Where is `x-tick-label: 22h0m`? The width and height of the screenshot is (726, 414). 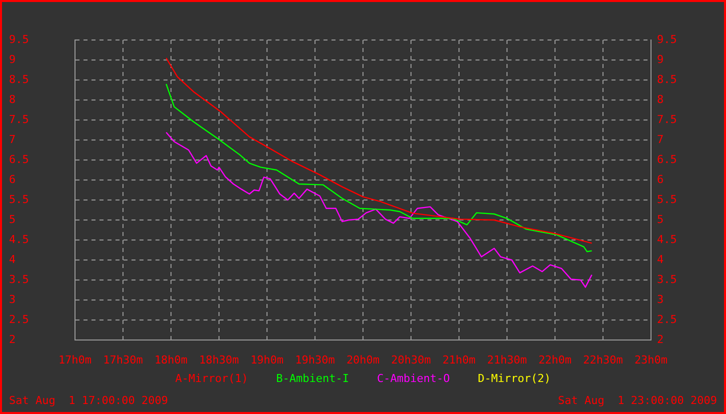
x-tick-label: 22h0m is located at coordinates (555, 359).